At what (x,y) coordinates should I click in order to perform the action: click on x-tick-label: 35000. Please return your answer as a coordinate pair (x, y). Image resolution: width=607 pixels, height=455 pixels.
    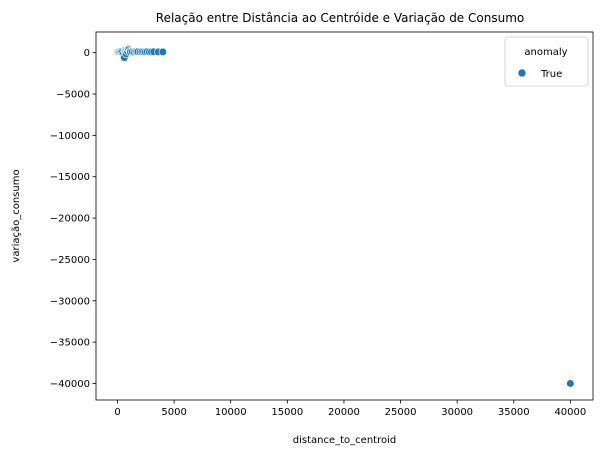
    Looking at the image, I should click on (514, 412).